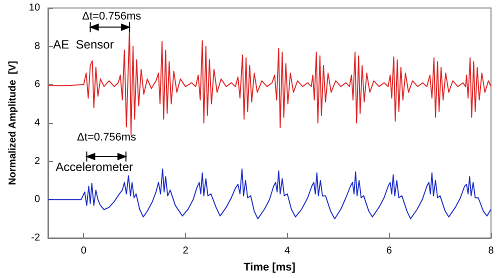  Describe the element at coordinates (37, 46) in the screenshot. I see `y-tick-label: 8` at that location.